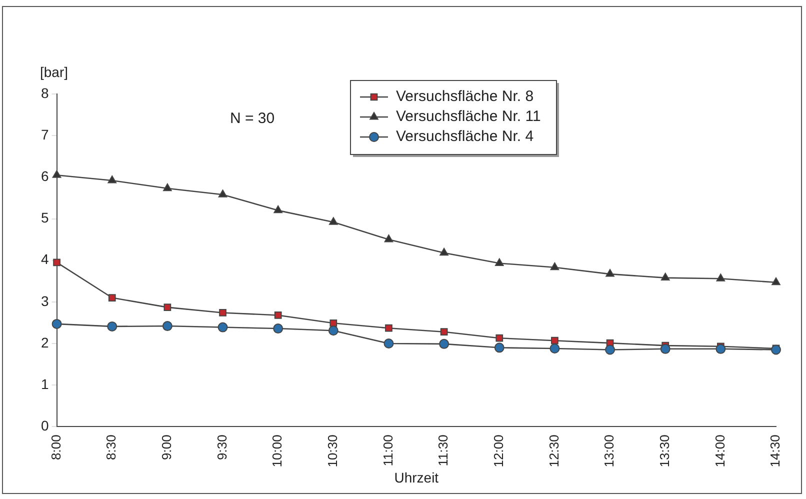 The image size is (806, 499). What do you see at coordinates (166, 447) in the screenshot?
I see `x-tick-label: 9:00` at bounding box center [166, 447].